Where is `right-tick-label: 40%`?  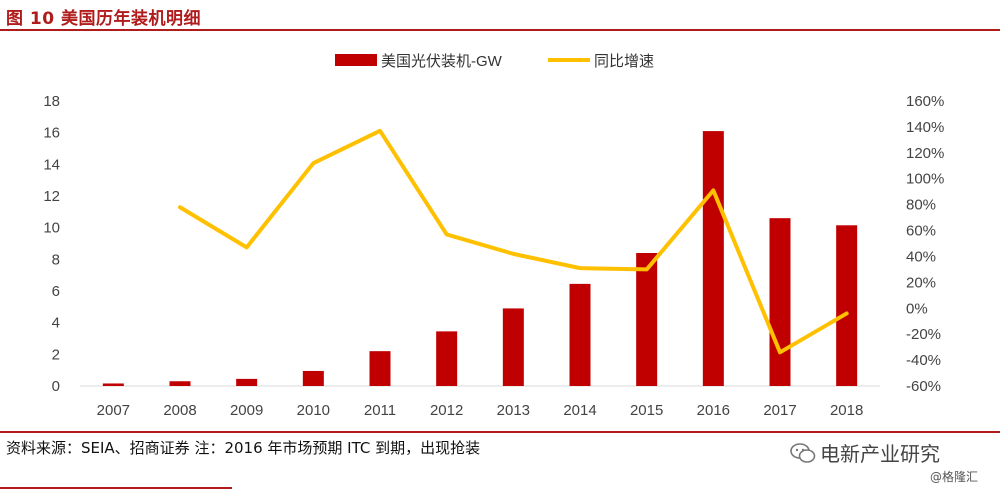 right-tick-label: 40% is located at coordinates (921, 256).